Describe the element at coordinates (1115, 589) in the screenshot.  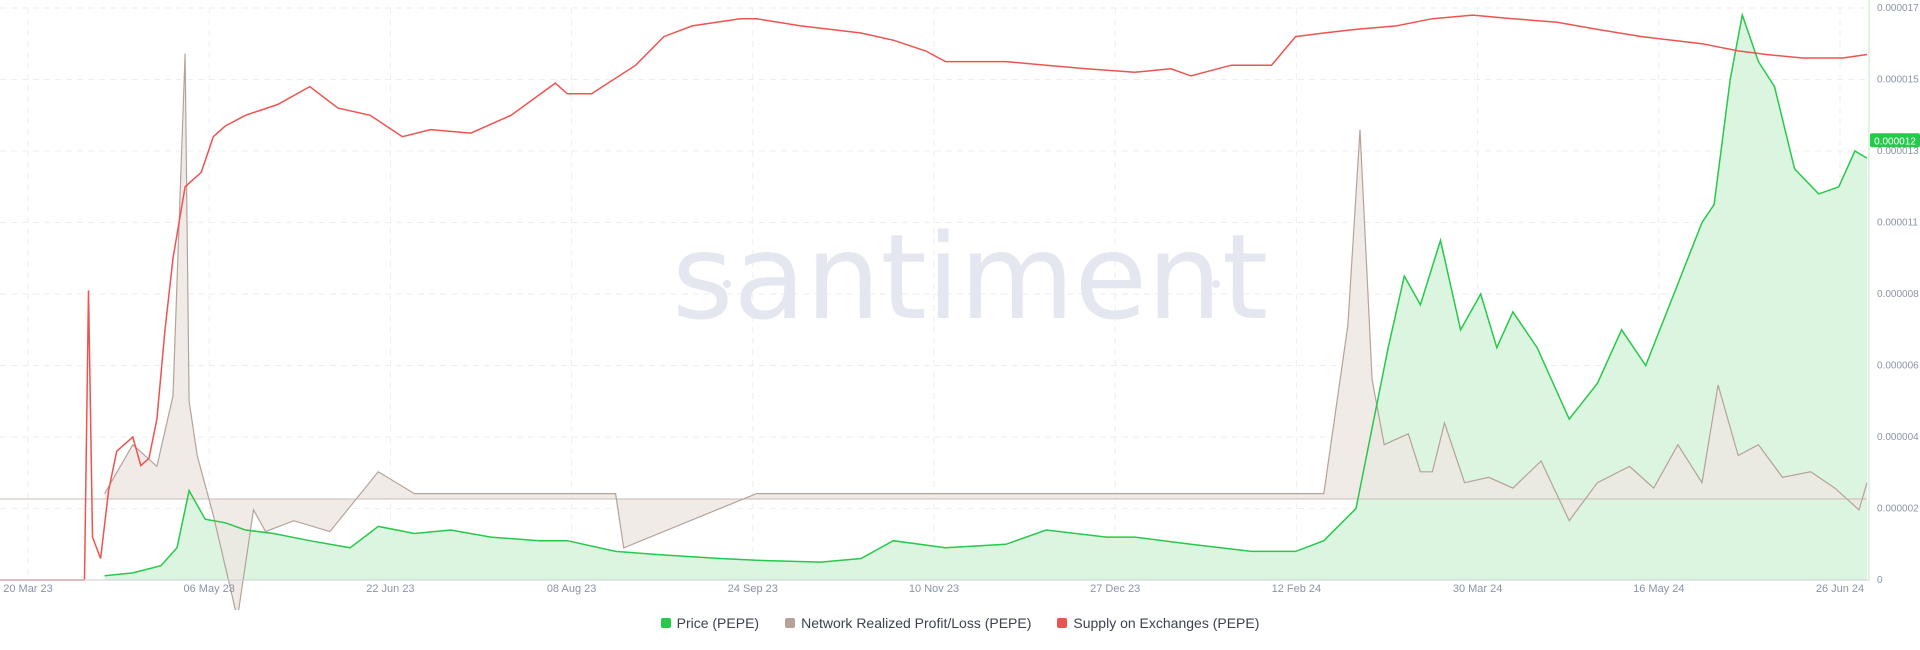
I see `x-tick-label: 27 Dec 23` at that location.